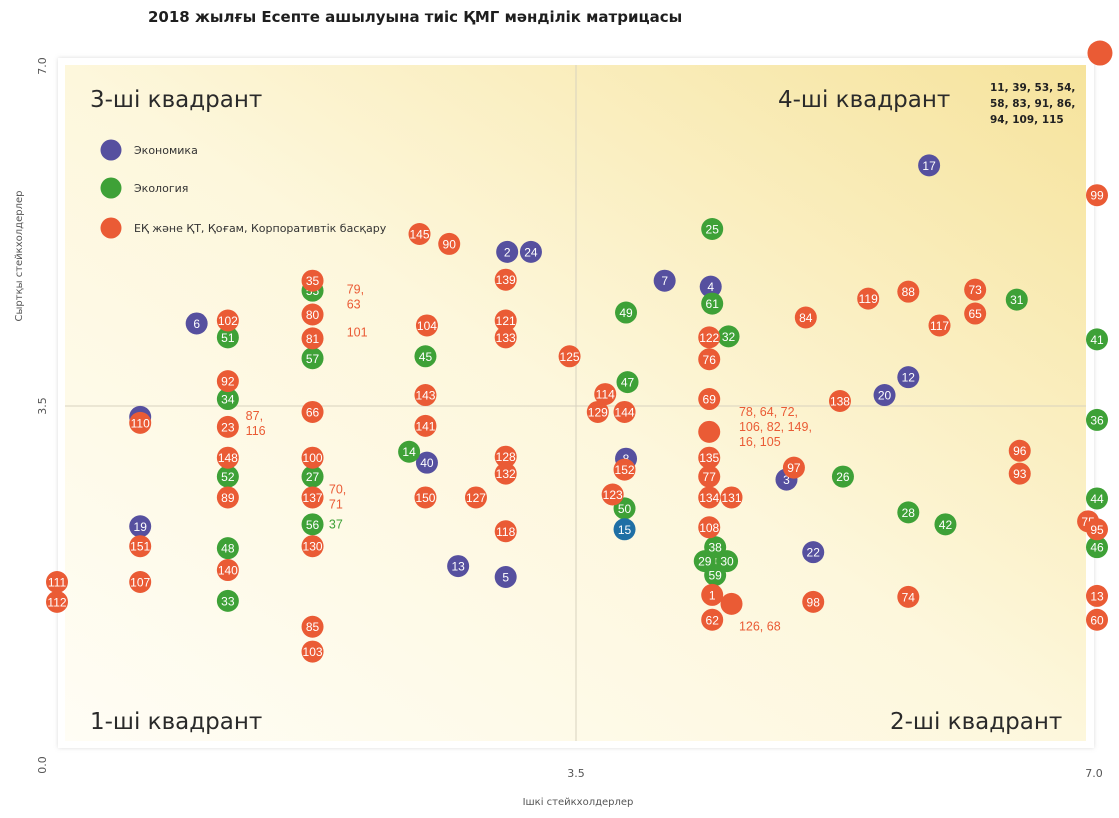 The height and width of the screenshot is (818, 1119). What do you see at coordinates (312, 411) in the screenshot?
I see `data-point: 66` at bounding box center [312, 411].